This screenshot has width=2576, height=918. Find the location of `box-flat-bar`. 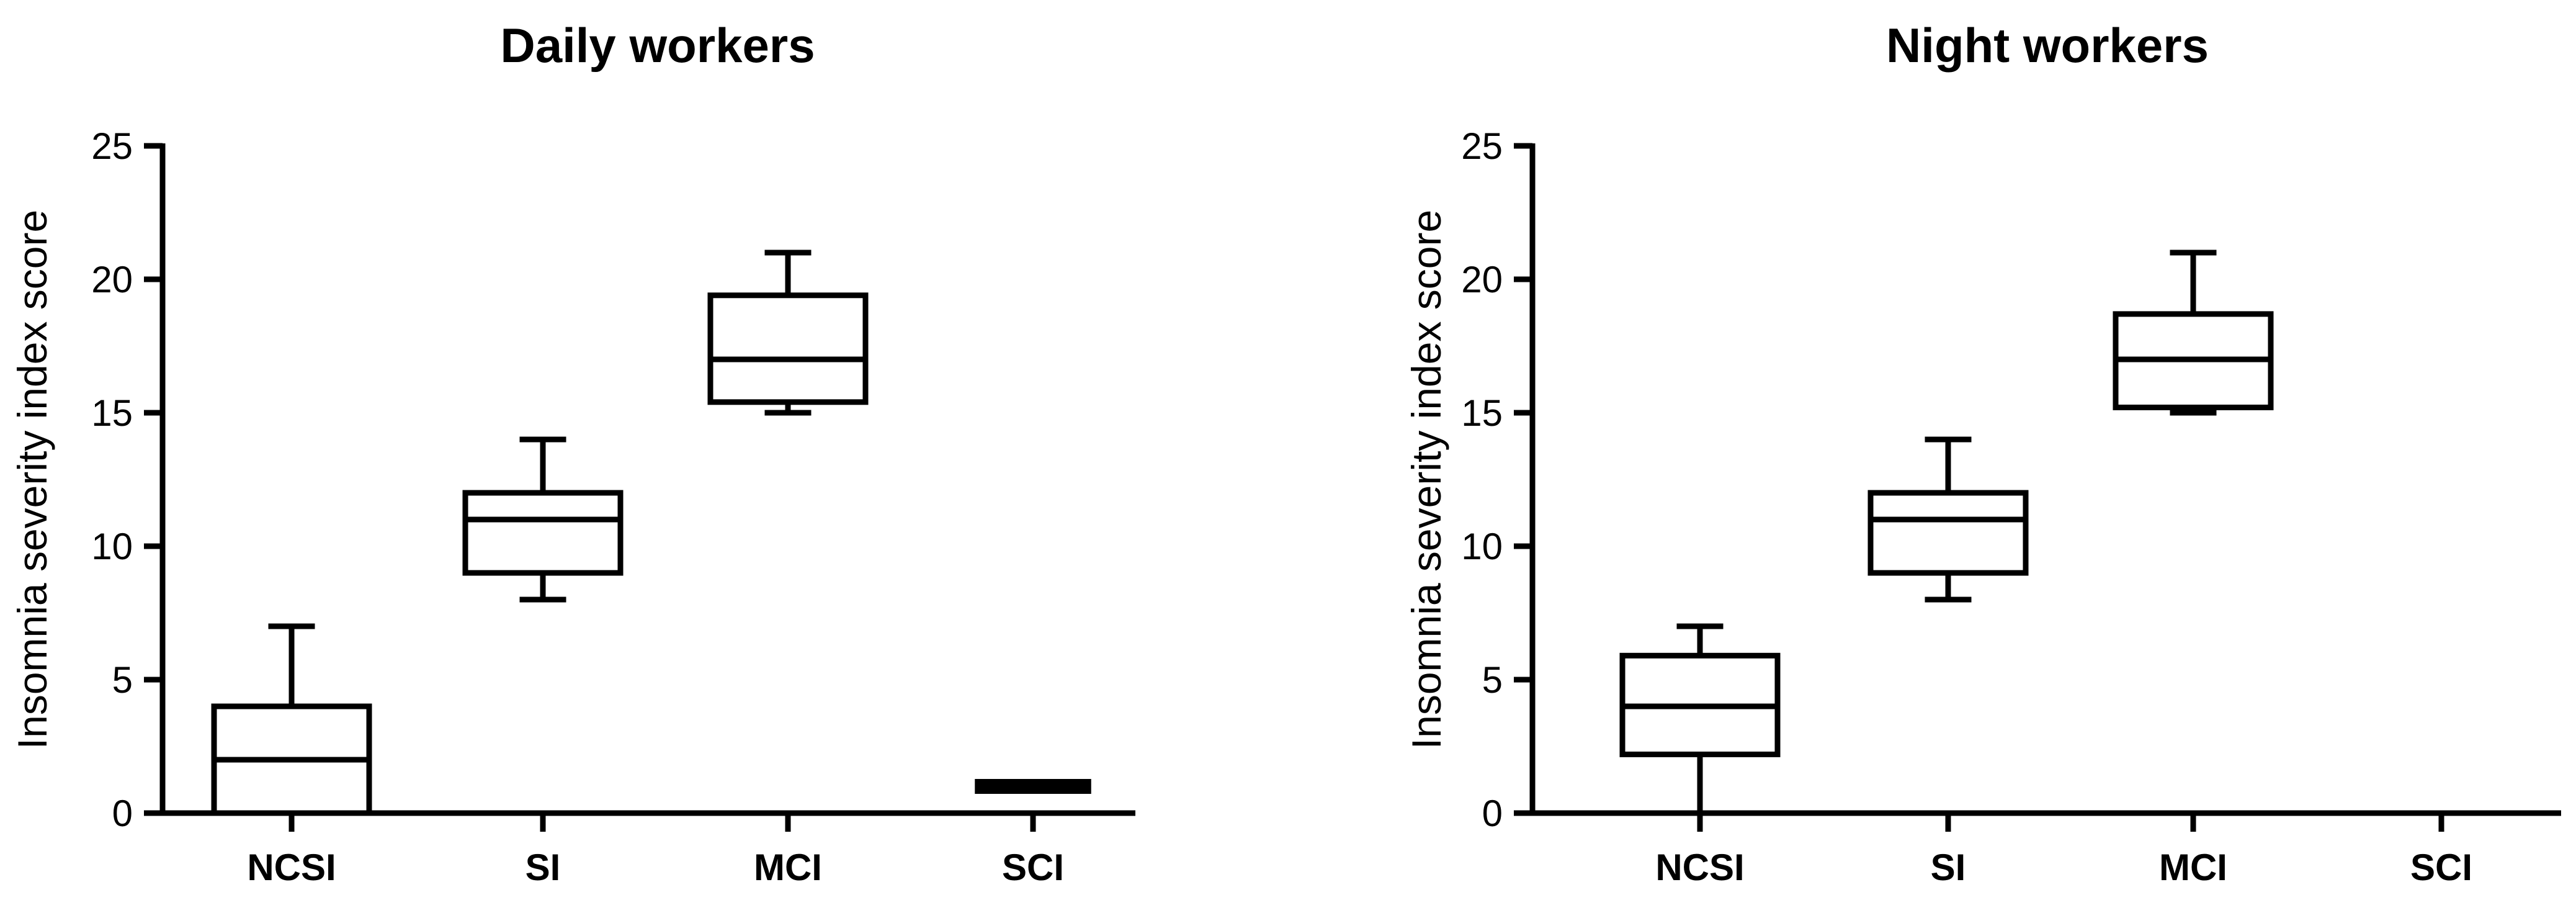

box-flat-bar is located at coordinates (1033, 786).